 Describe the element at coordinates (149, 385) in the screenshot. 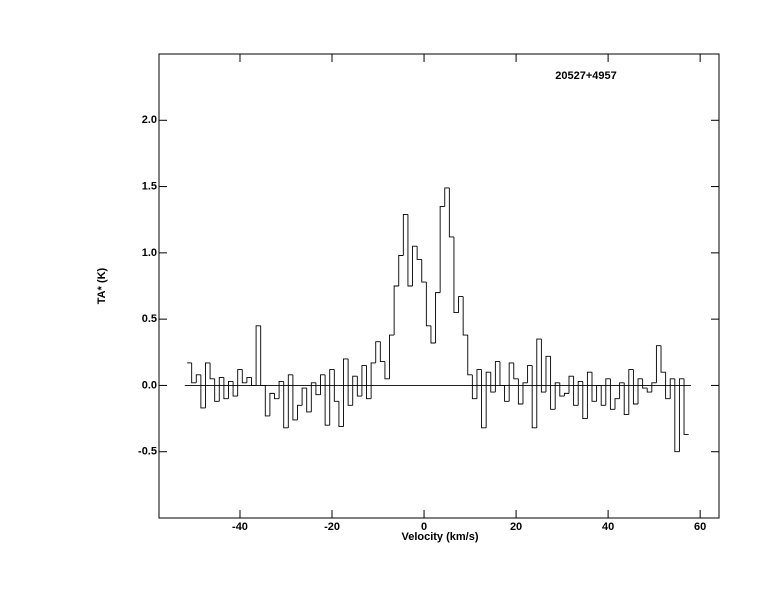

I see `y-tick-label: 0.0` at that location.